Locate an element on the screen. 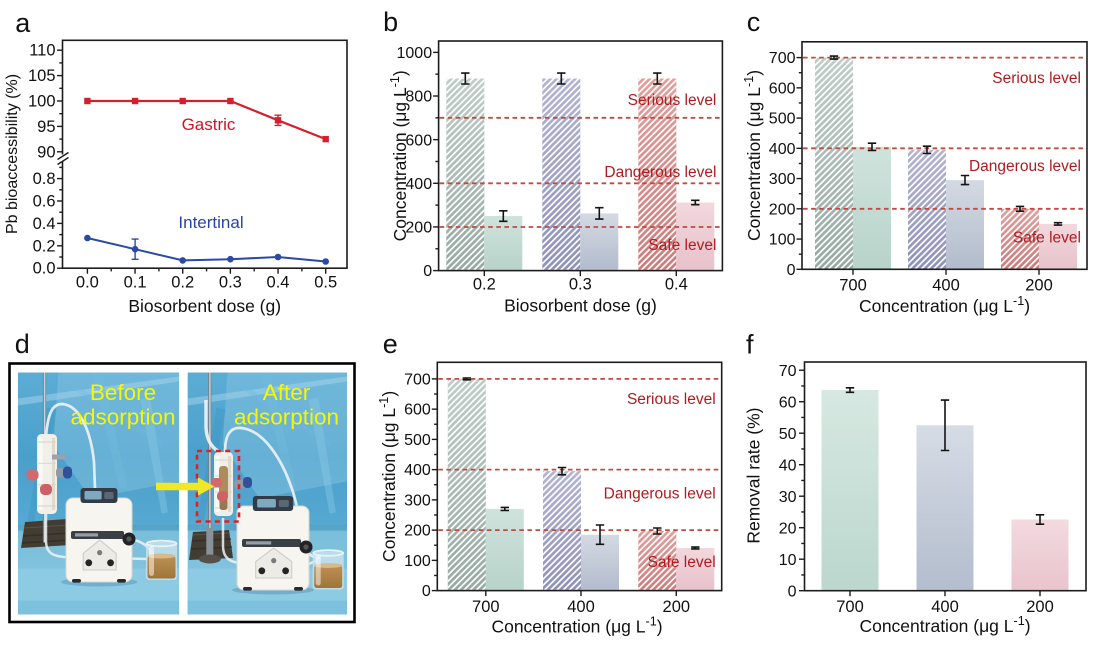 This screenshot has height=646, width=1095. svg-text: 50 is located at coordinates (788, 434).